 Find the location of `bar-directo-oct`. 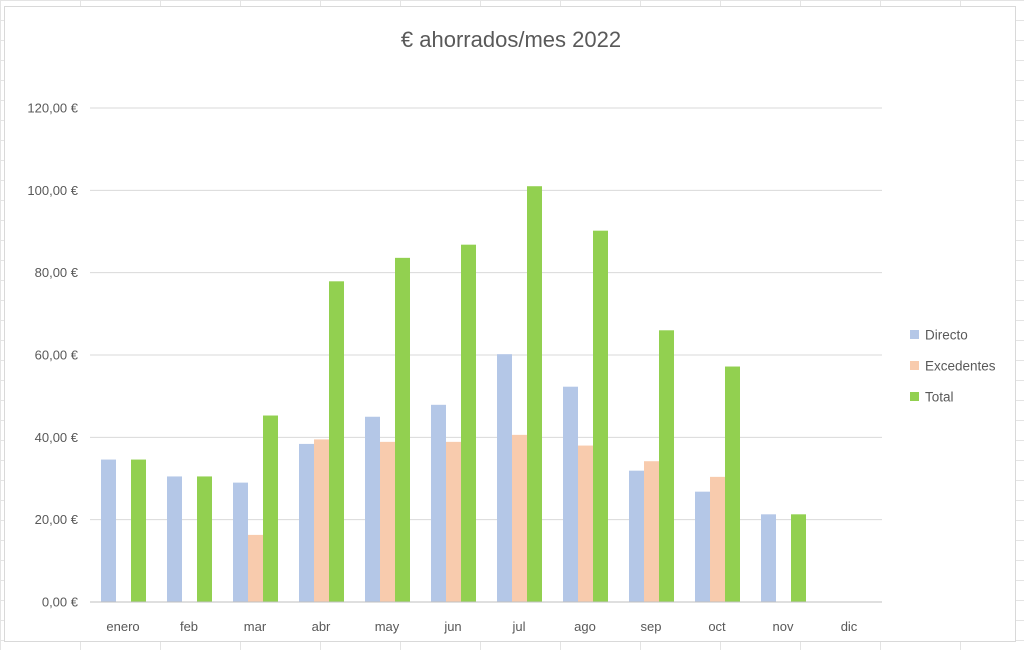

bar-directo-oct is located at coordinates (702, 546).